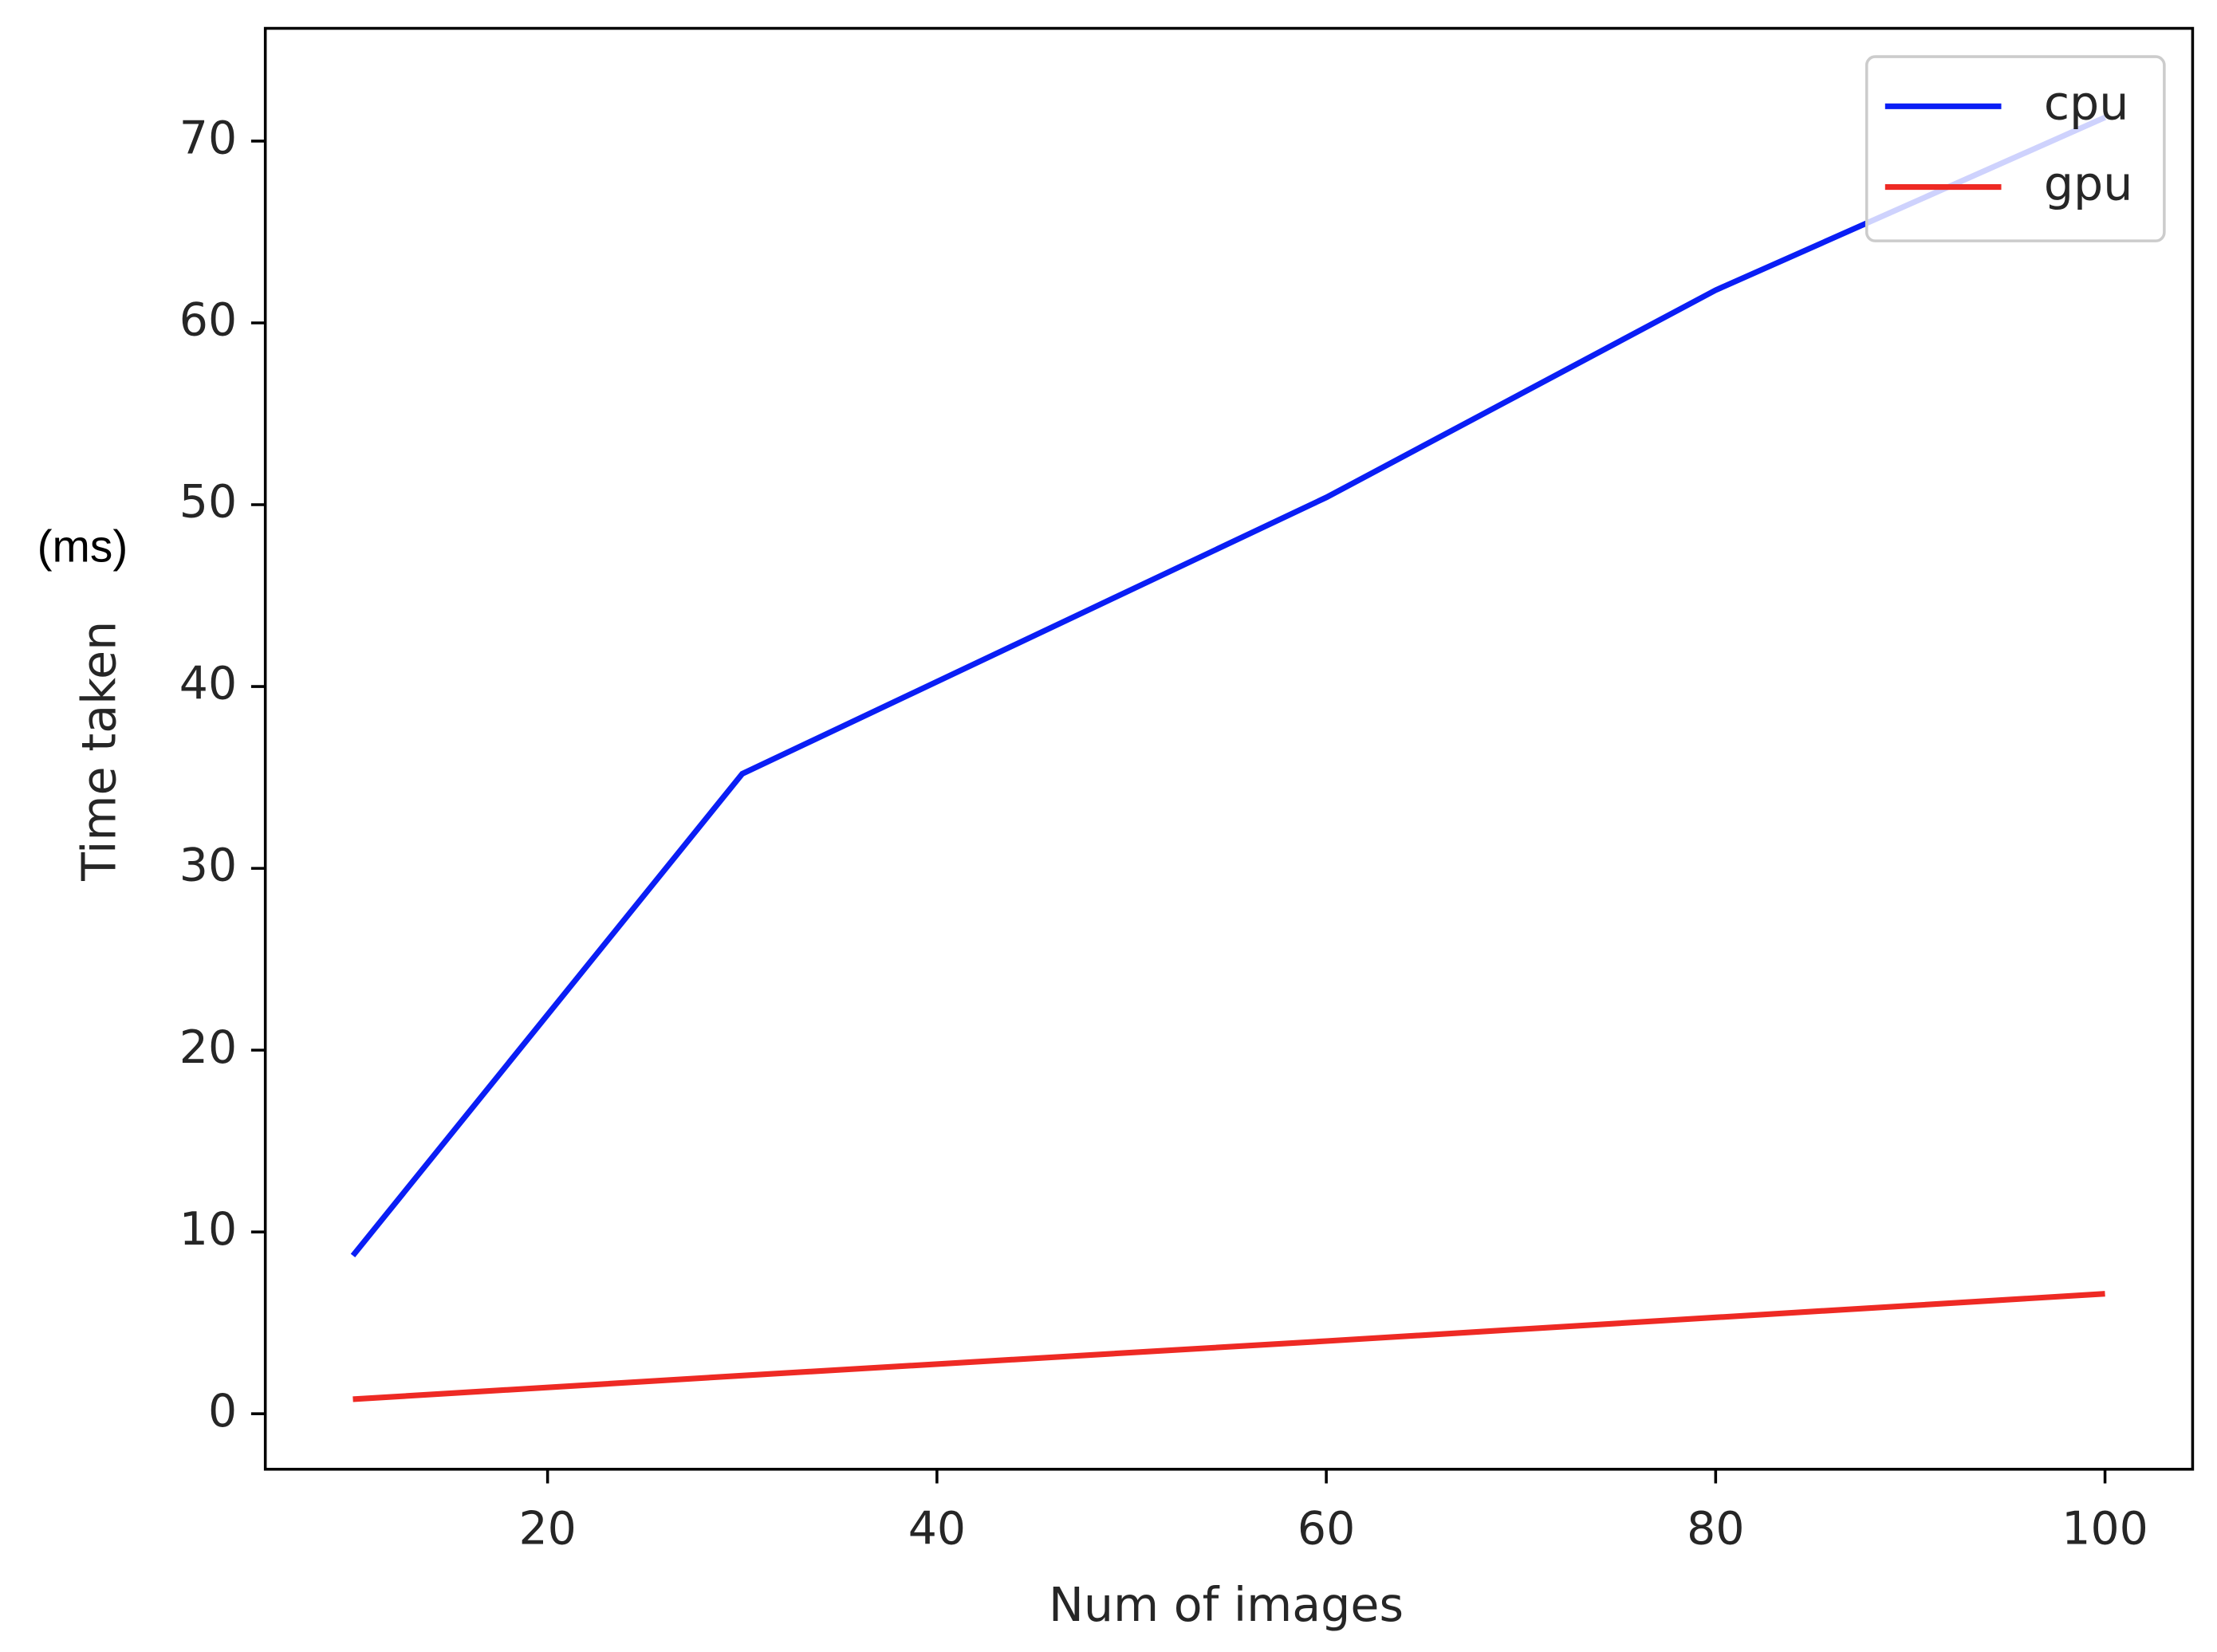 This screenshot has width=2217, height=1652. I want to click on x-tick-label: 80, so click(1715, 1529).